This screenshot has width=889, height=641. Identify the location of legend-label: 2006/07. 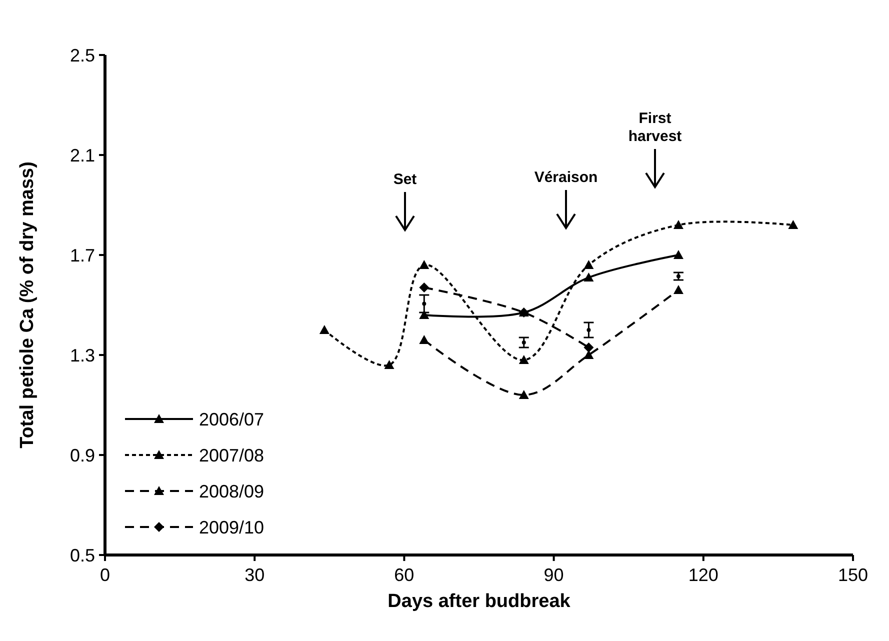
(231, 419).